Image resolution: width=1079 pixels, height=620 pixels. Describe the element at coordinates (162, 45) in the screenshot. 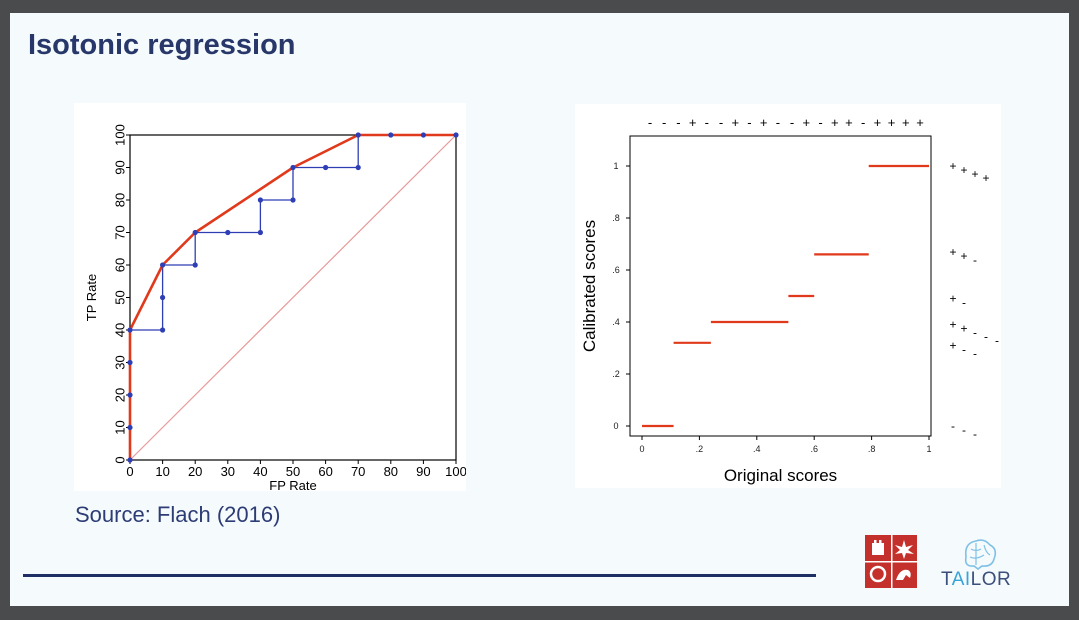

I see `slide-title: Isotonic regression` at that location.